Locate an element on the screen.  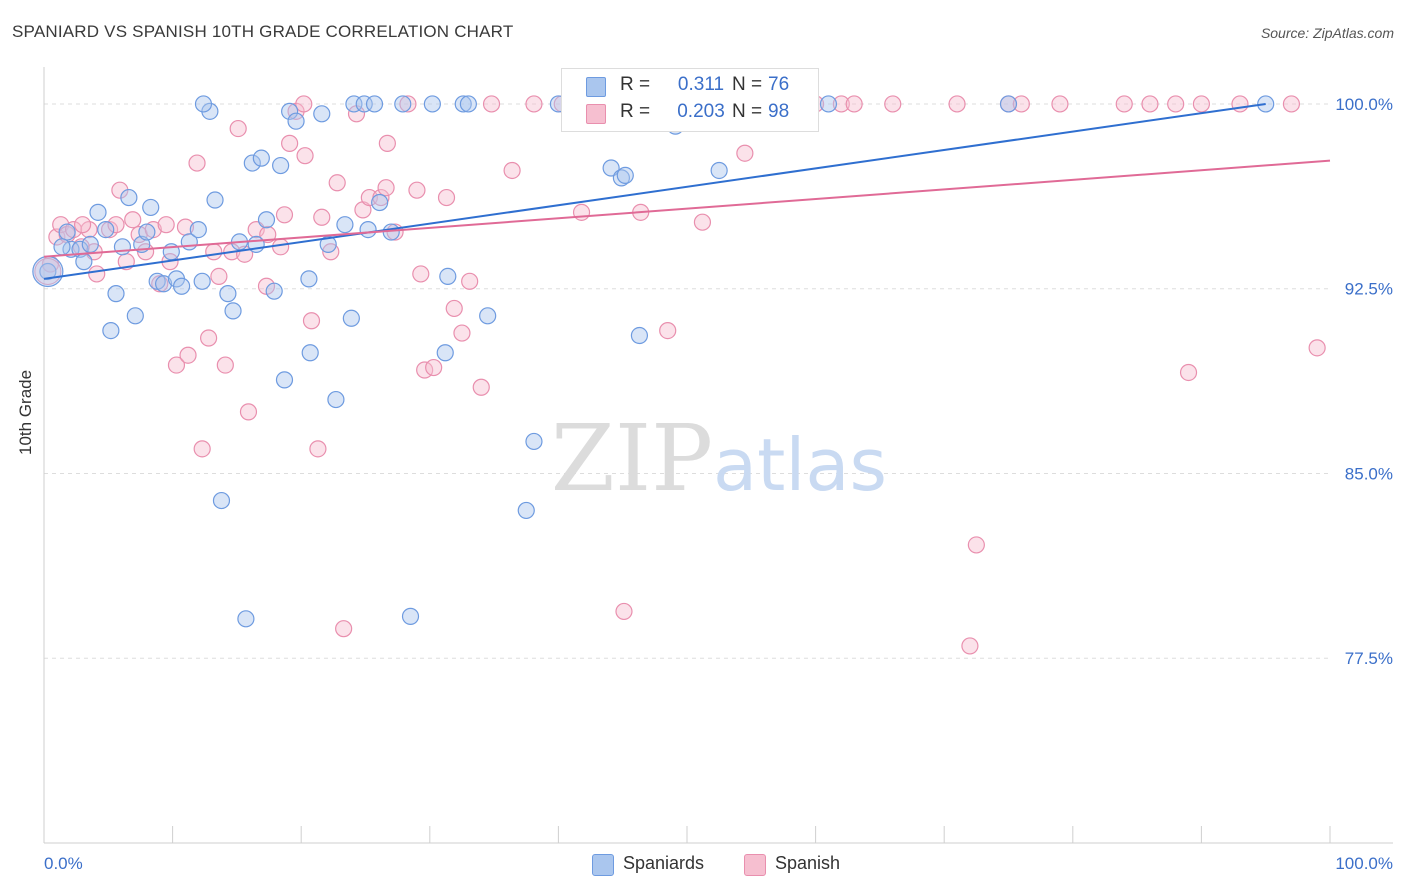
source-credit: Source: ZipAtlas.com is located at coordinates (1327, 33).